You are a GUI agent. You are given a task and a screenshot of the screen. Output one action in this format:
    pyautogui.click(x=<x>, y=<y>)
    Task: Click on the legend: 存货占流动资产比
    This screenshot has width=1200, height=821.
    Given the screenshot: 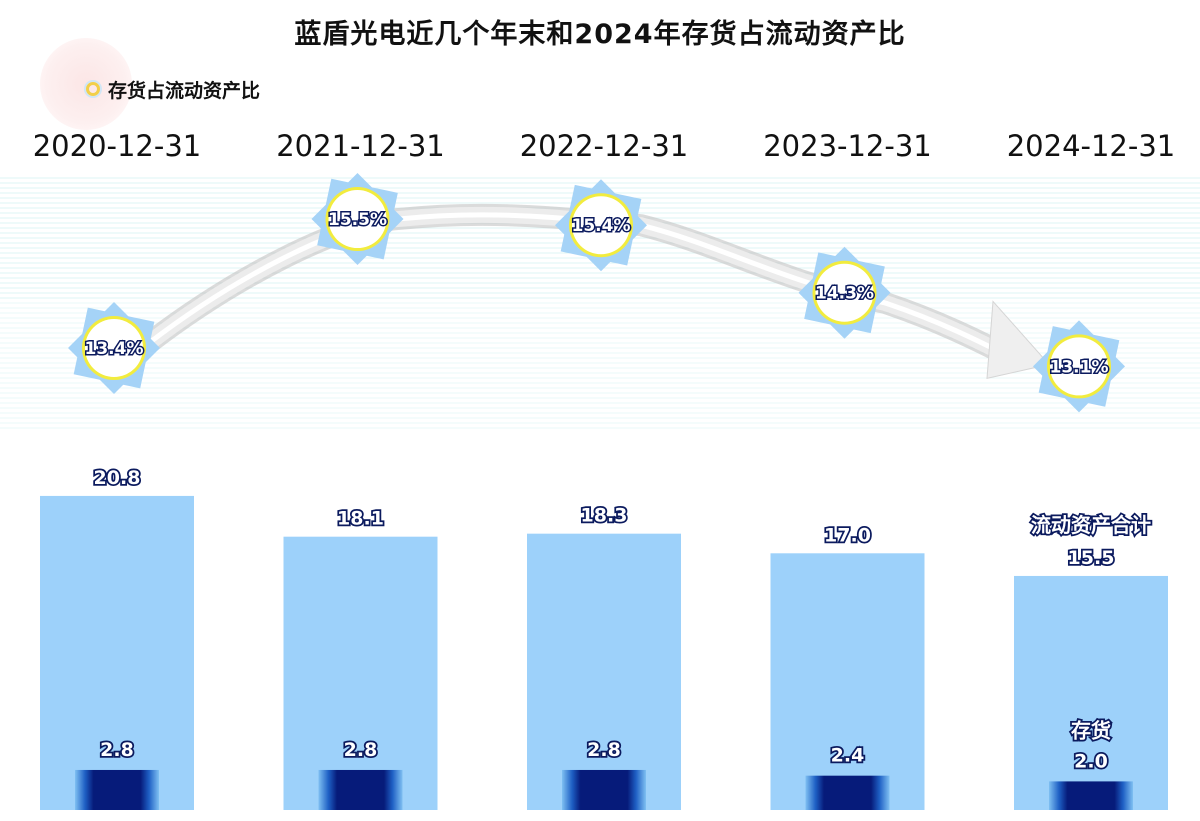 What is the action you would take?
    pyautogui.click(x=173, y=89)
    